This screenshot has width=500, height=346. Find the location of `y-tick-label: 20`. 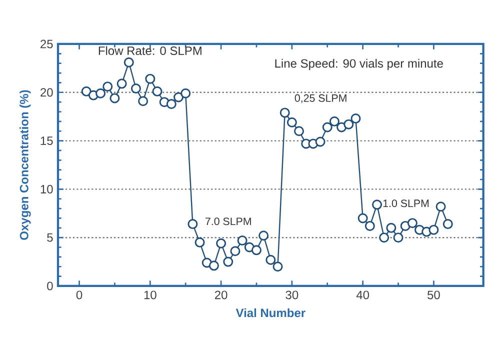

y-tick-label: 20 is located at coordinates (46, 92).